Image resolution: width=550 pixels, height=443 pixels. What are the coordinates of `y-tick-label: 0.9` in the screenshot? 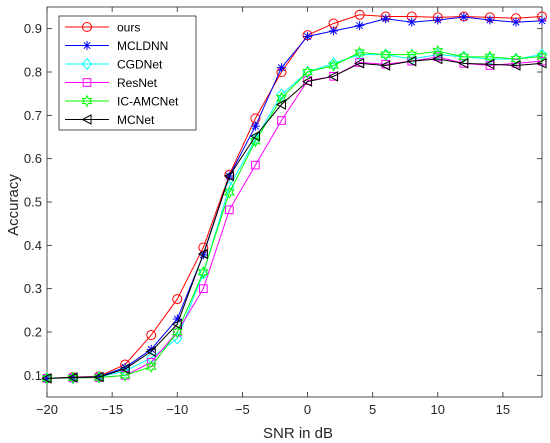 It's located at (33, 28).